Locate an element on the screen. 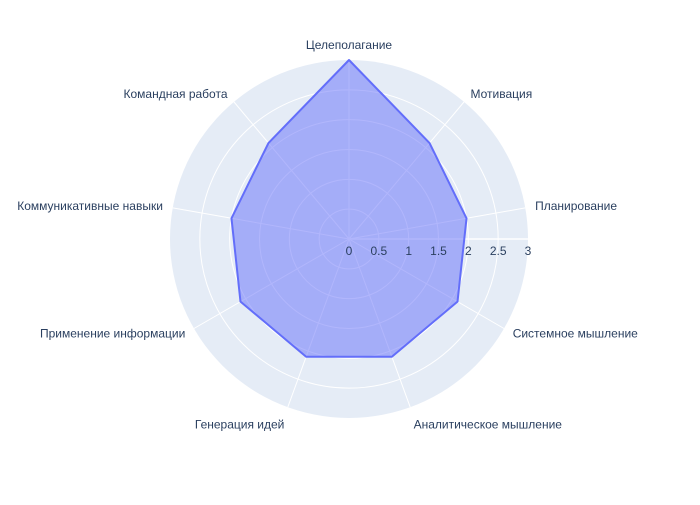 The height and width of the screenshot is (505, 700). category-label: Аналитическое мышление is located at coordinates (488, 425).